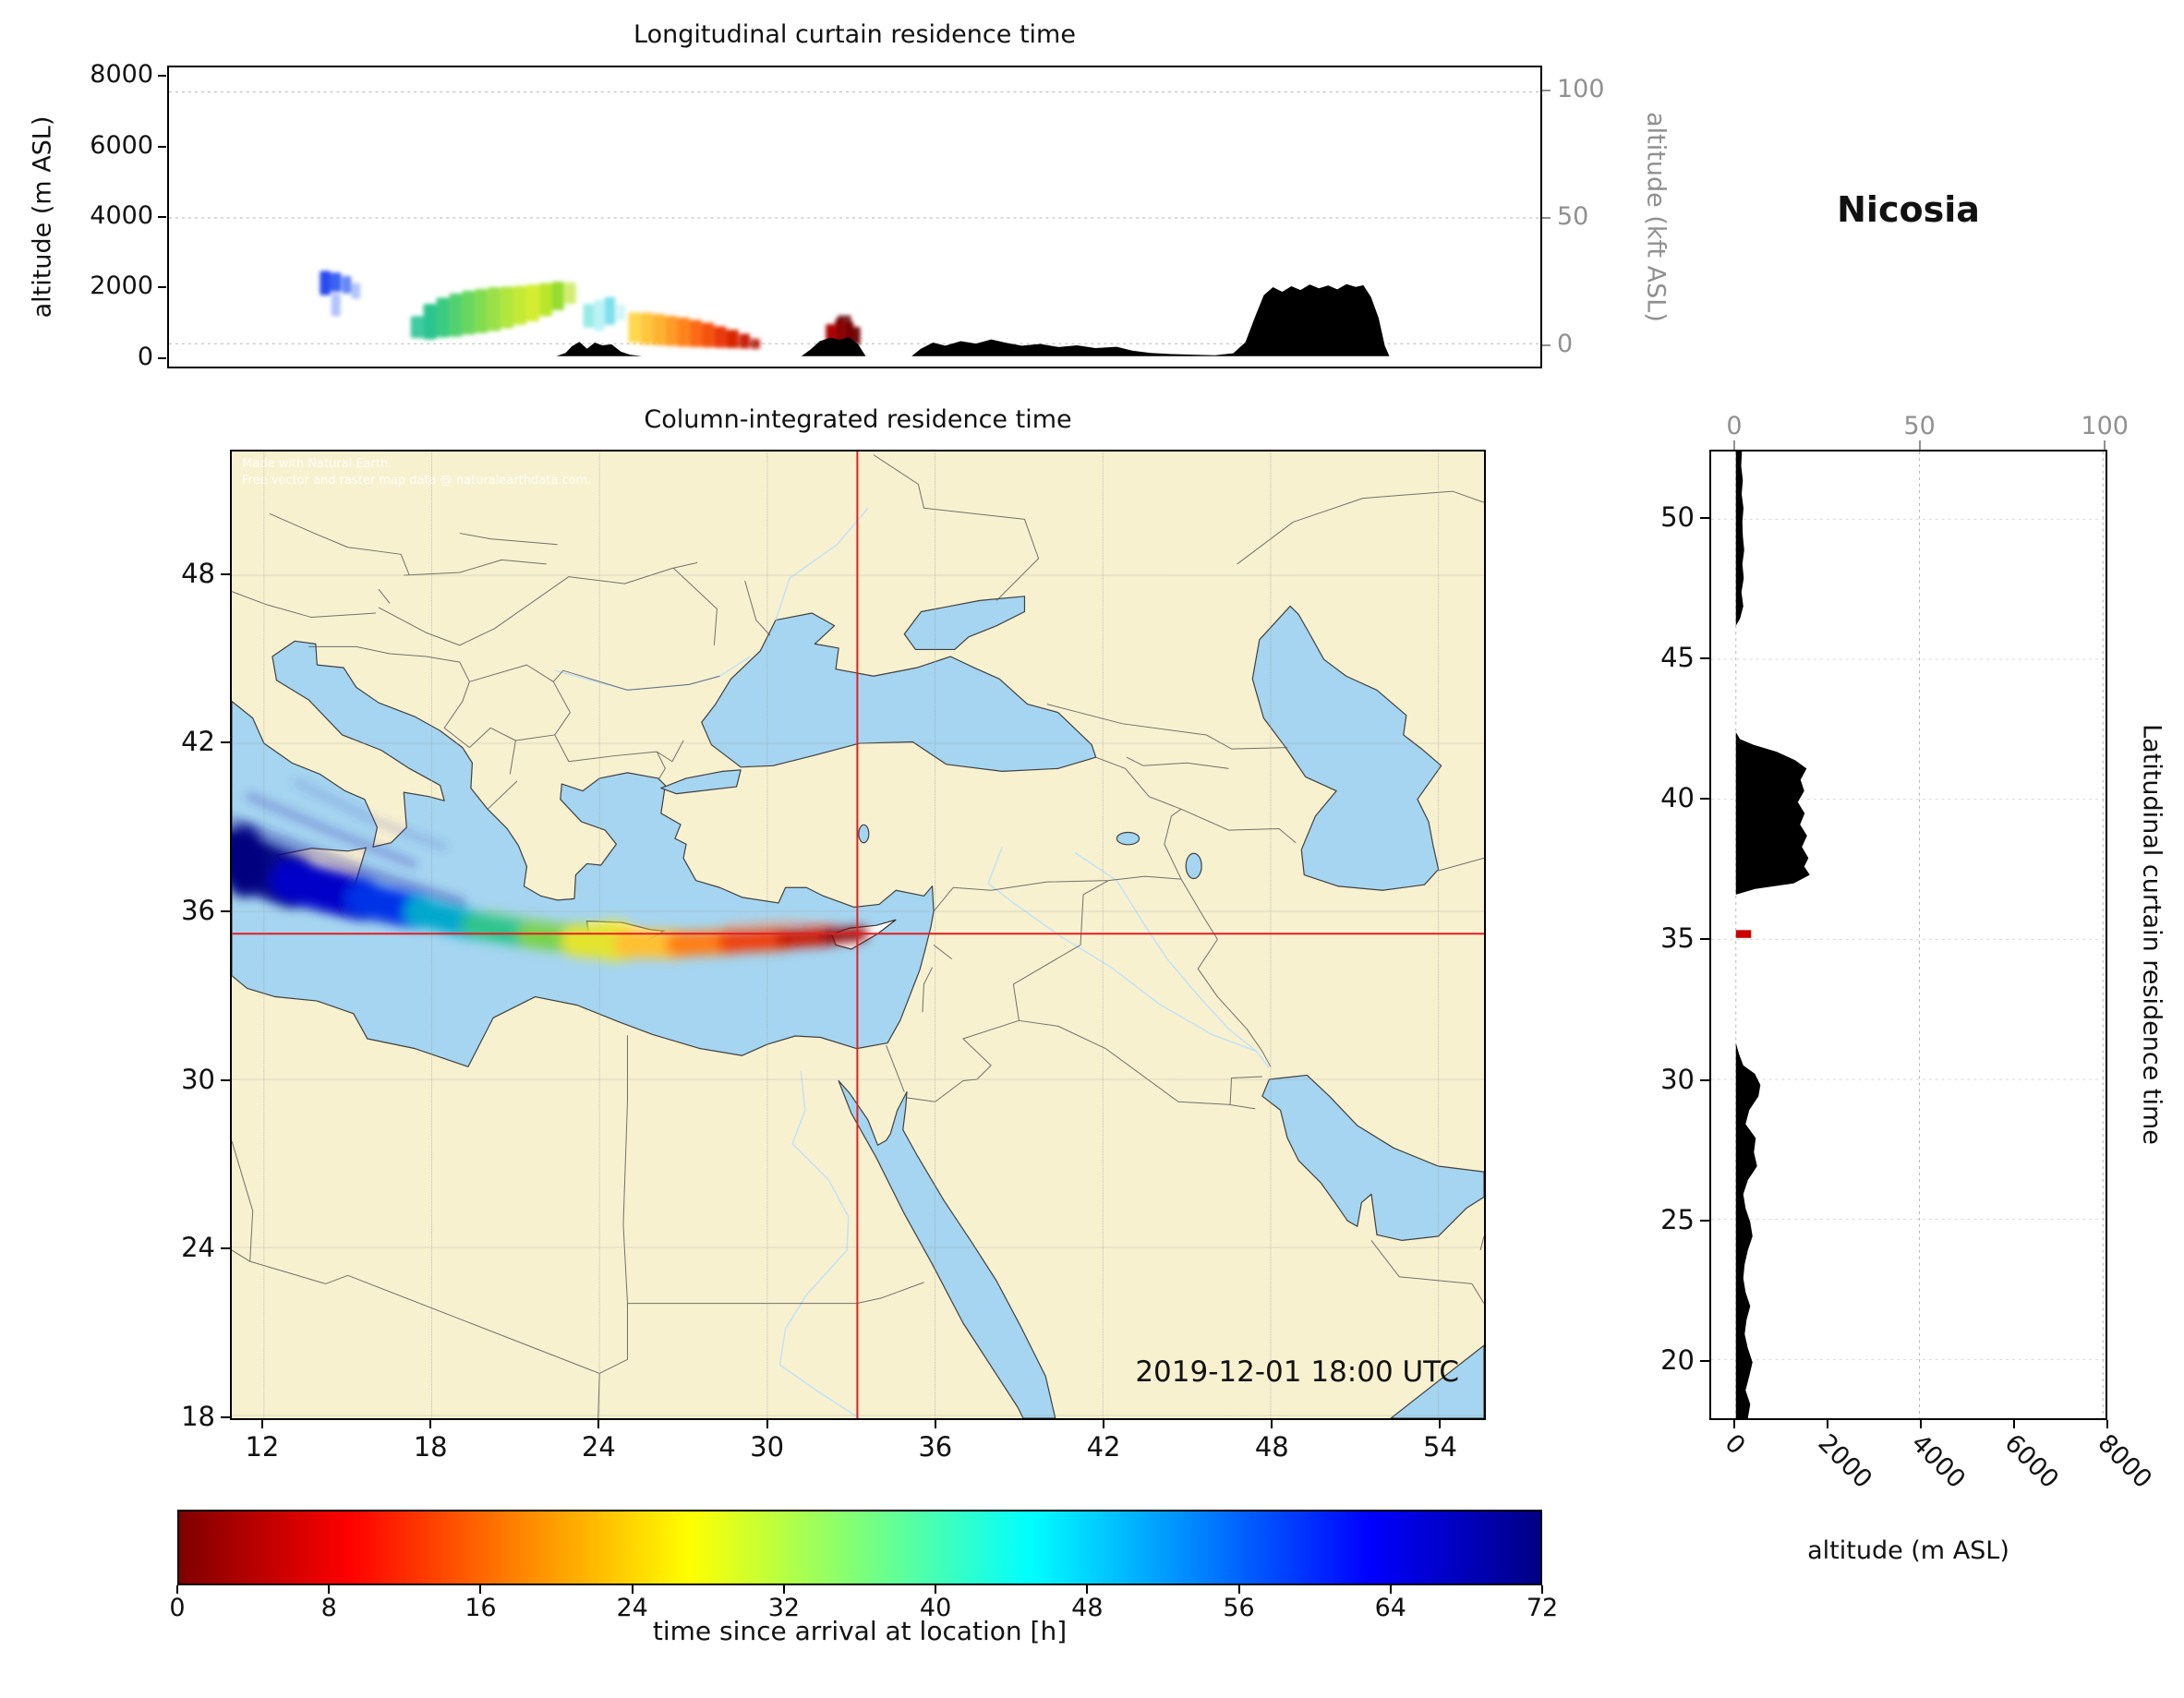  I want to click on map-lon-tick-label: 36, so click(935, 1447).